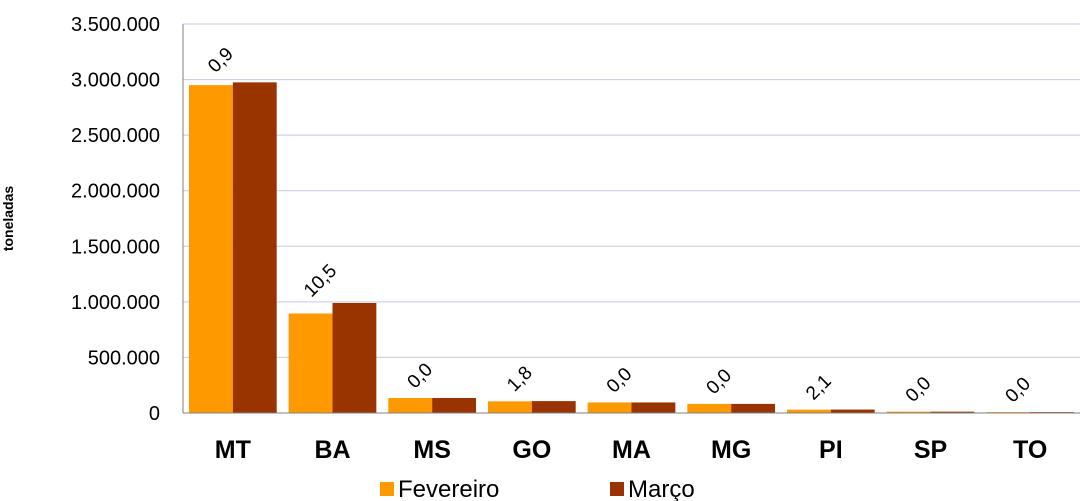 Image resolution: width=1080 pixels, height=501 pixels. I want to click on bar-mg-marco, so click(753, 408).